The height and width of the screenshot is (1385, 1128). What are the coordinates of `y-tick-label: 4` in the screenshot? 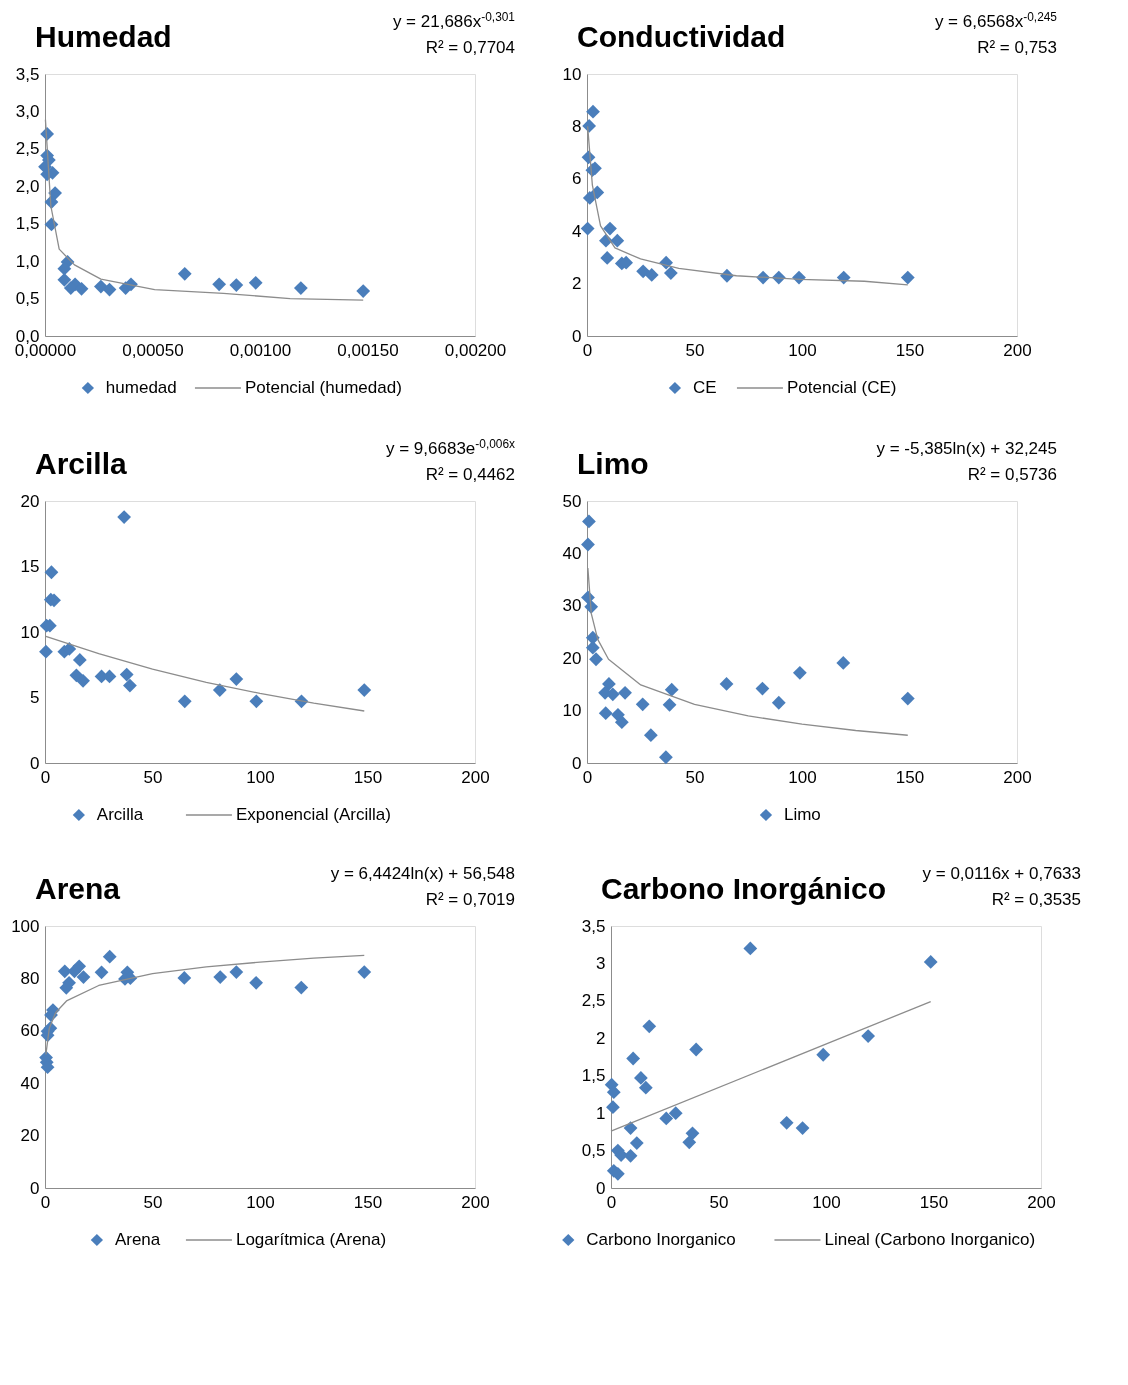 It's located at (577, 231).